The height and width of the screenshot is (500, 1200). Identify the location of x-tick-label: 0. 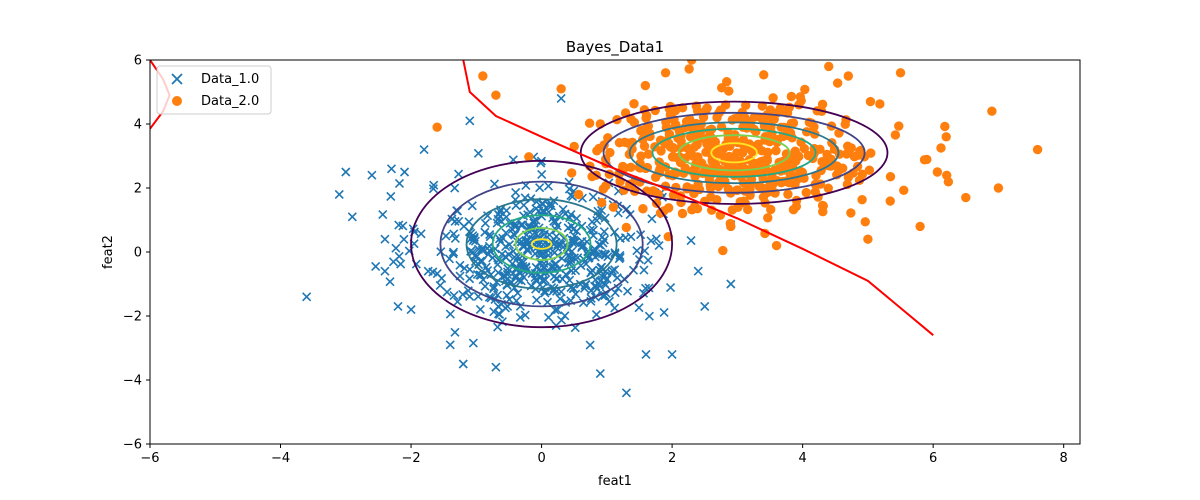
(541, 458).